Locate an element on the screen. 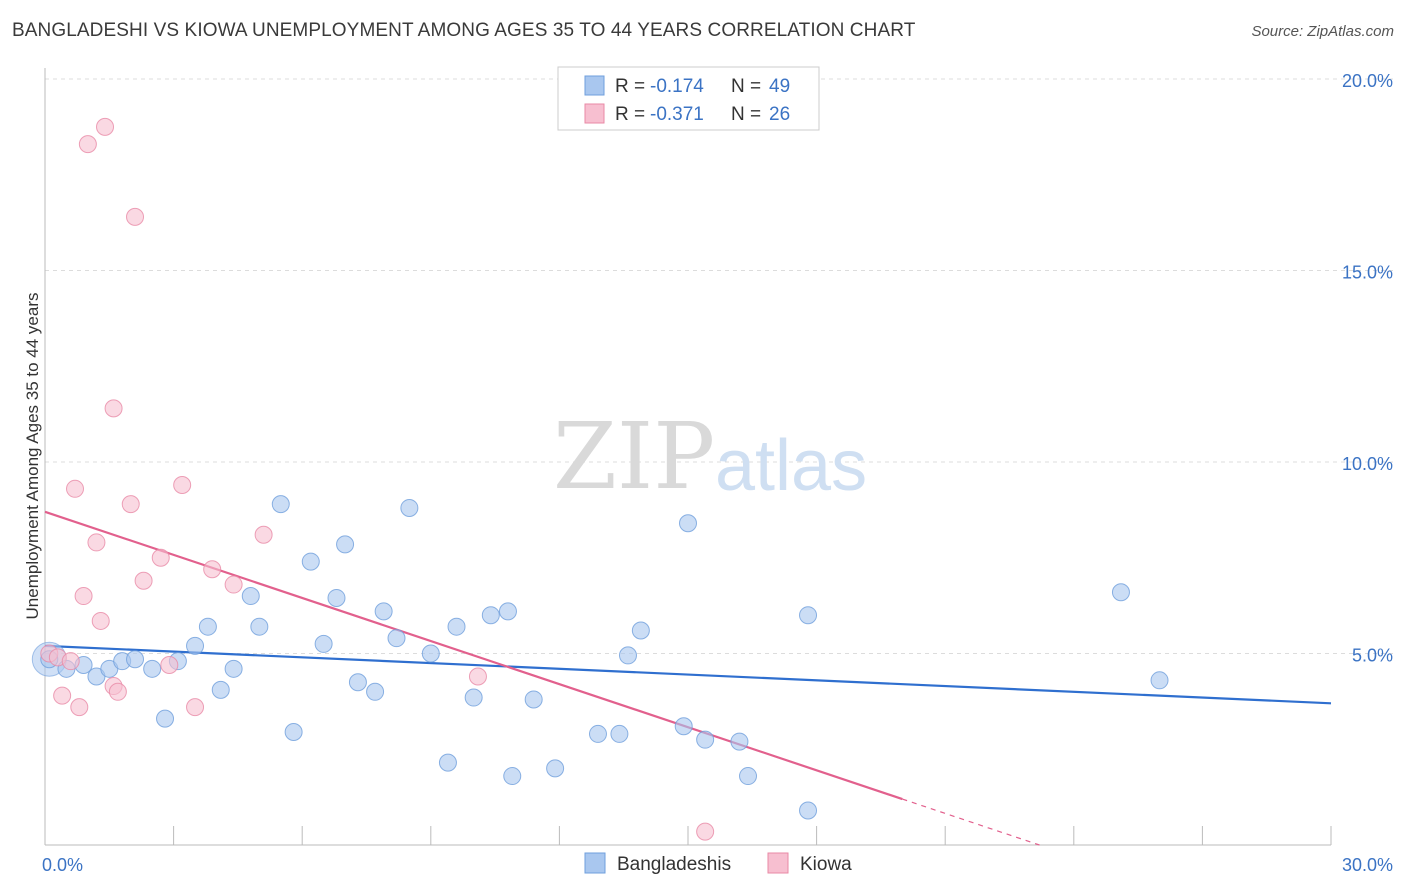 This screenshot has width=1406, height=892. legend-r-label: R = is located at coordinates (630, 114).